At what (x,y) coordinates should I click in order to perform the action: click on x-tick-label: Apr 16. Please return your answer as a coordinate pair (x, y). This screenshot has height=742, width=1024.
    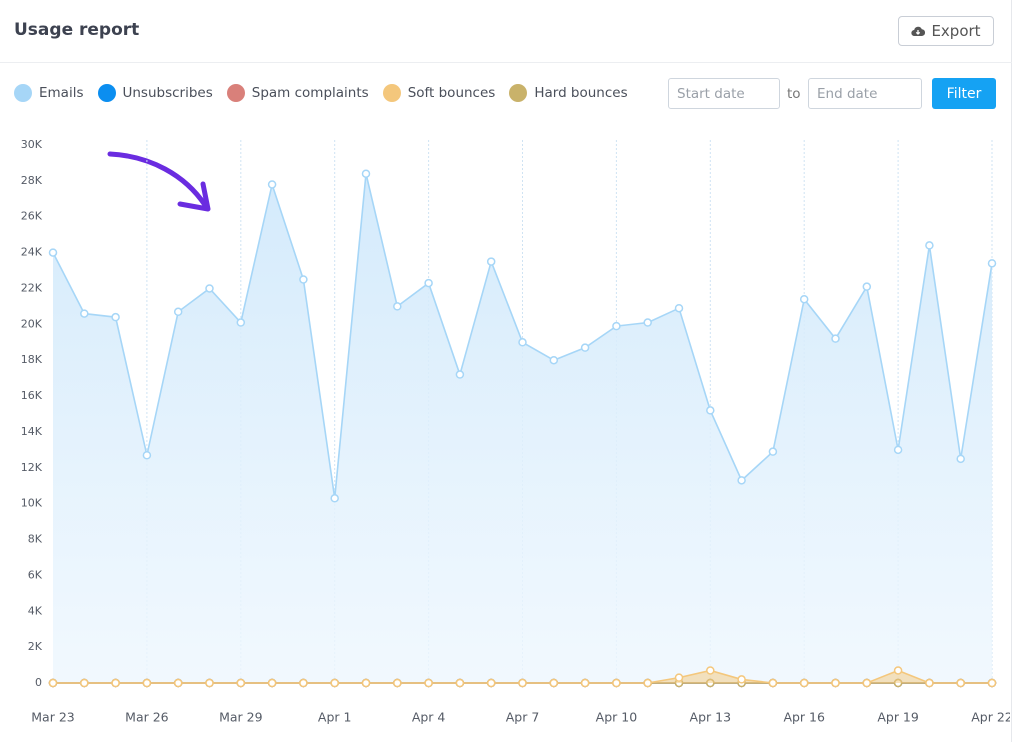
    Looking at the image, I should click on (804, 717).